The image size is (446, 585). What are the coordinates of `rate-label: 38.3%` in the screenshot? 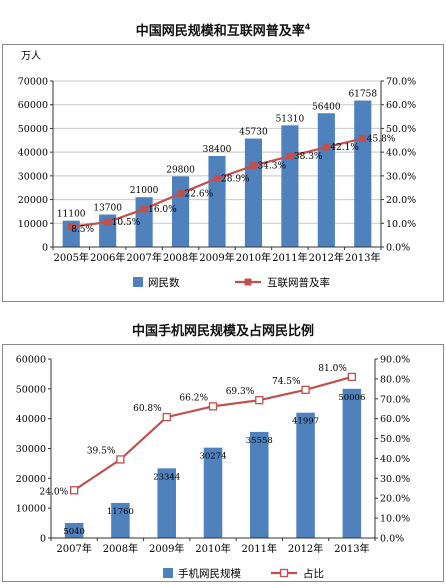 It's located at (308, 157).